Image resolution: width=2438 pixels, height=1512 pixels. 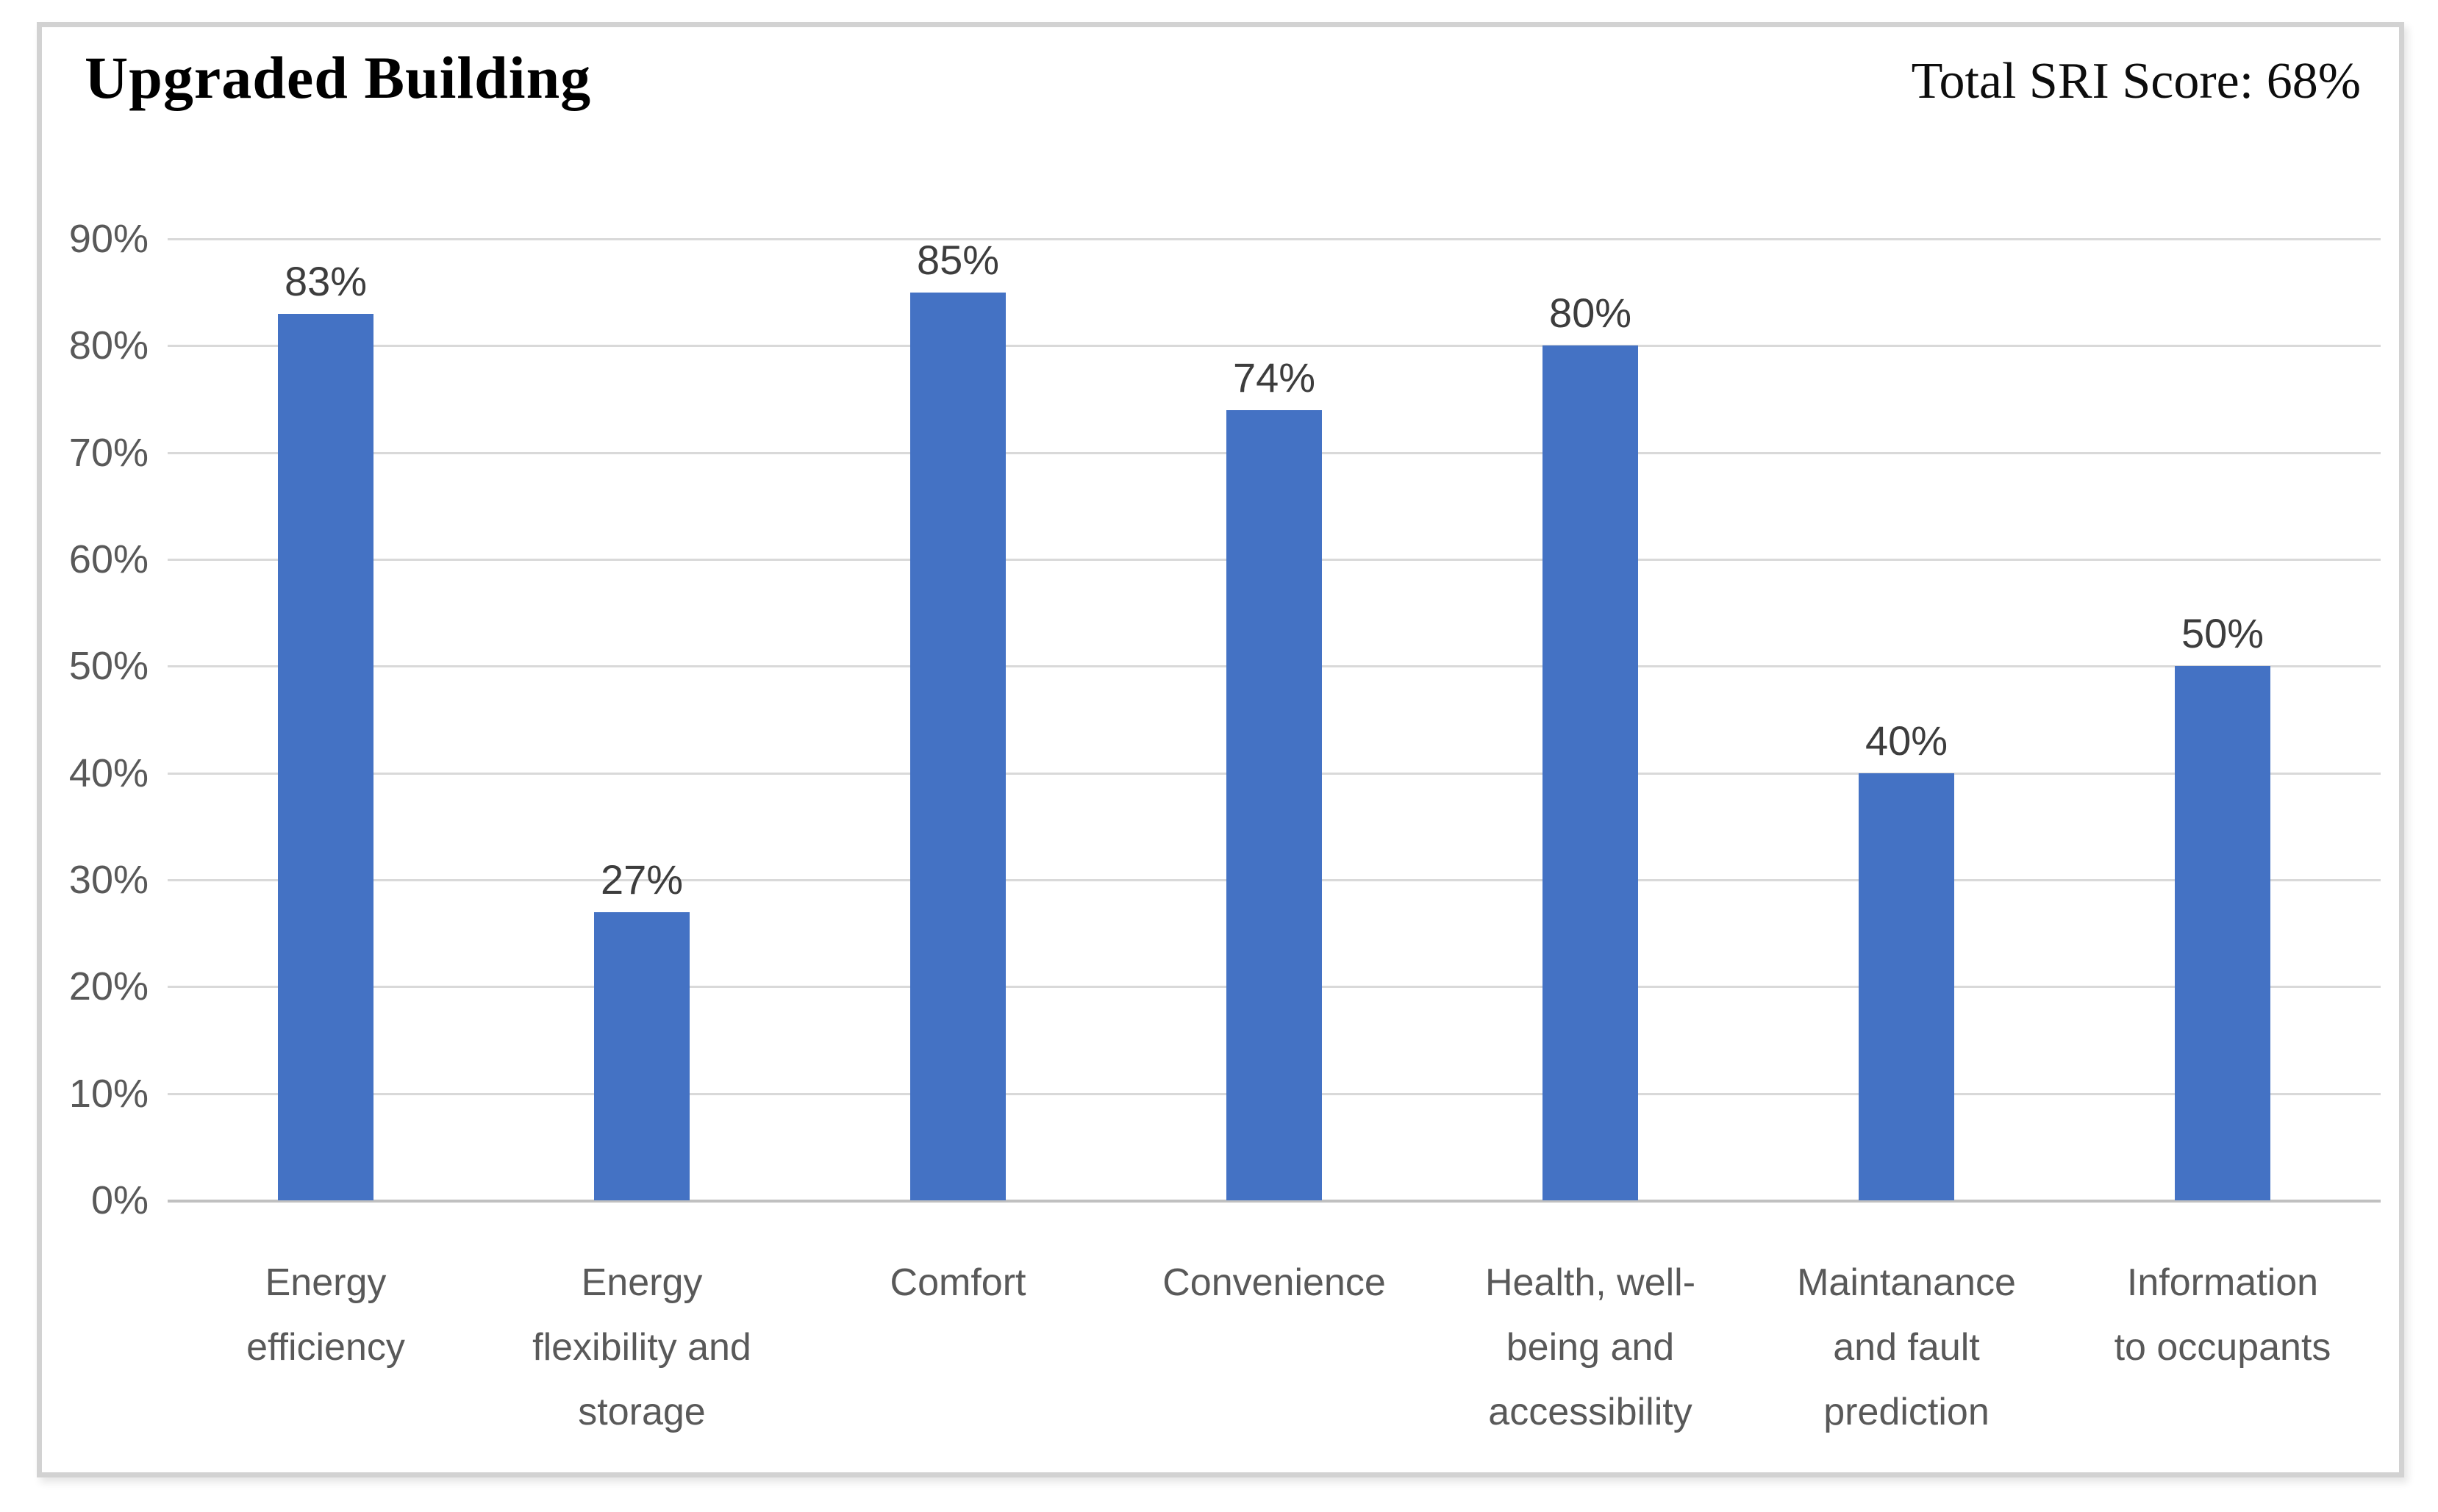 I want to click on y-tick-label: 0%, so click(x=119, y=1200).